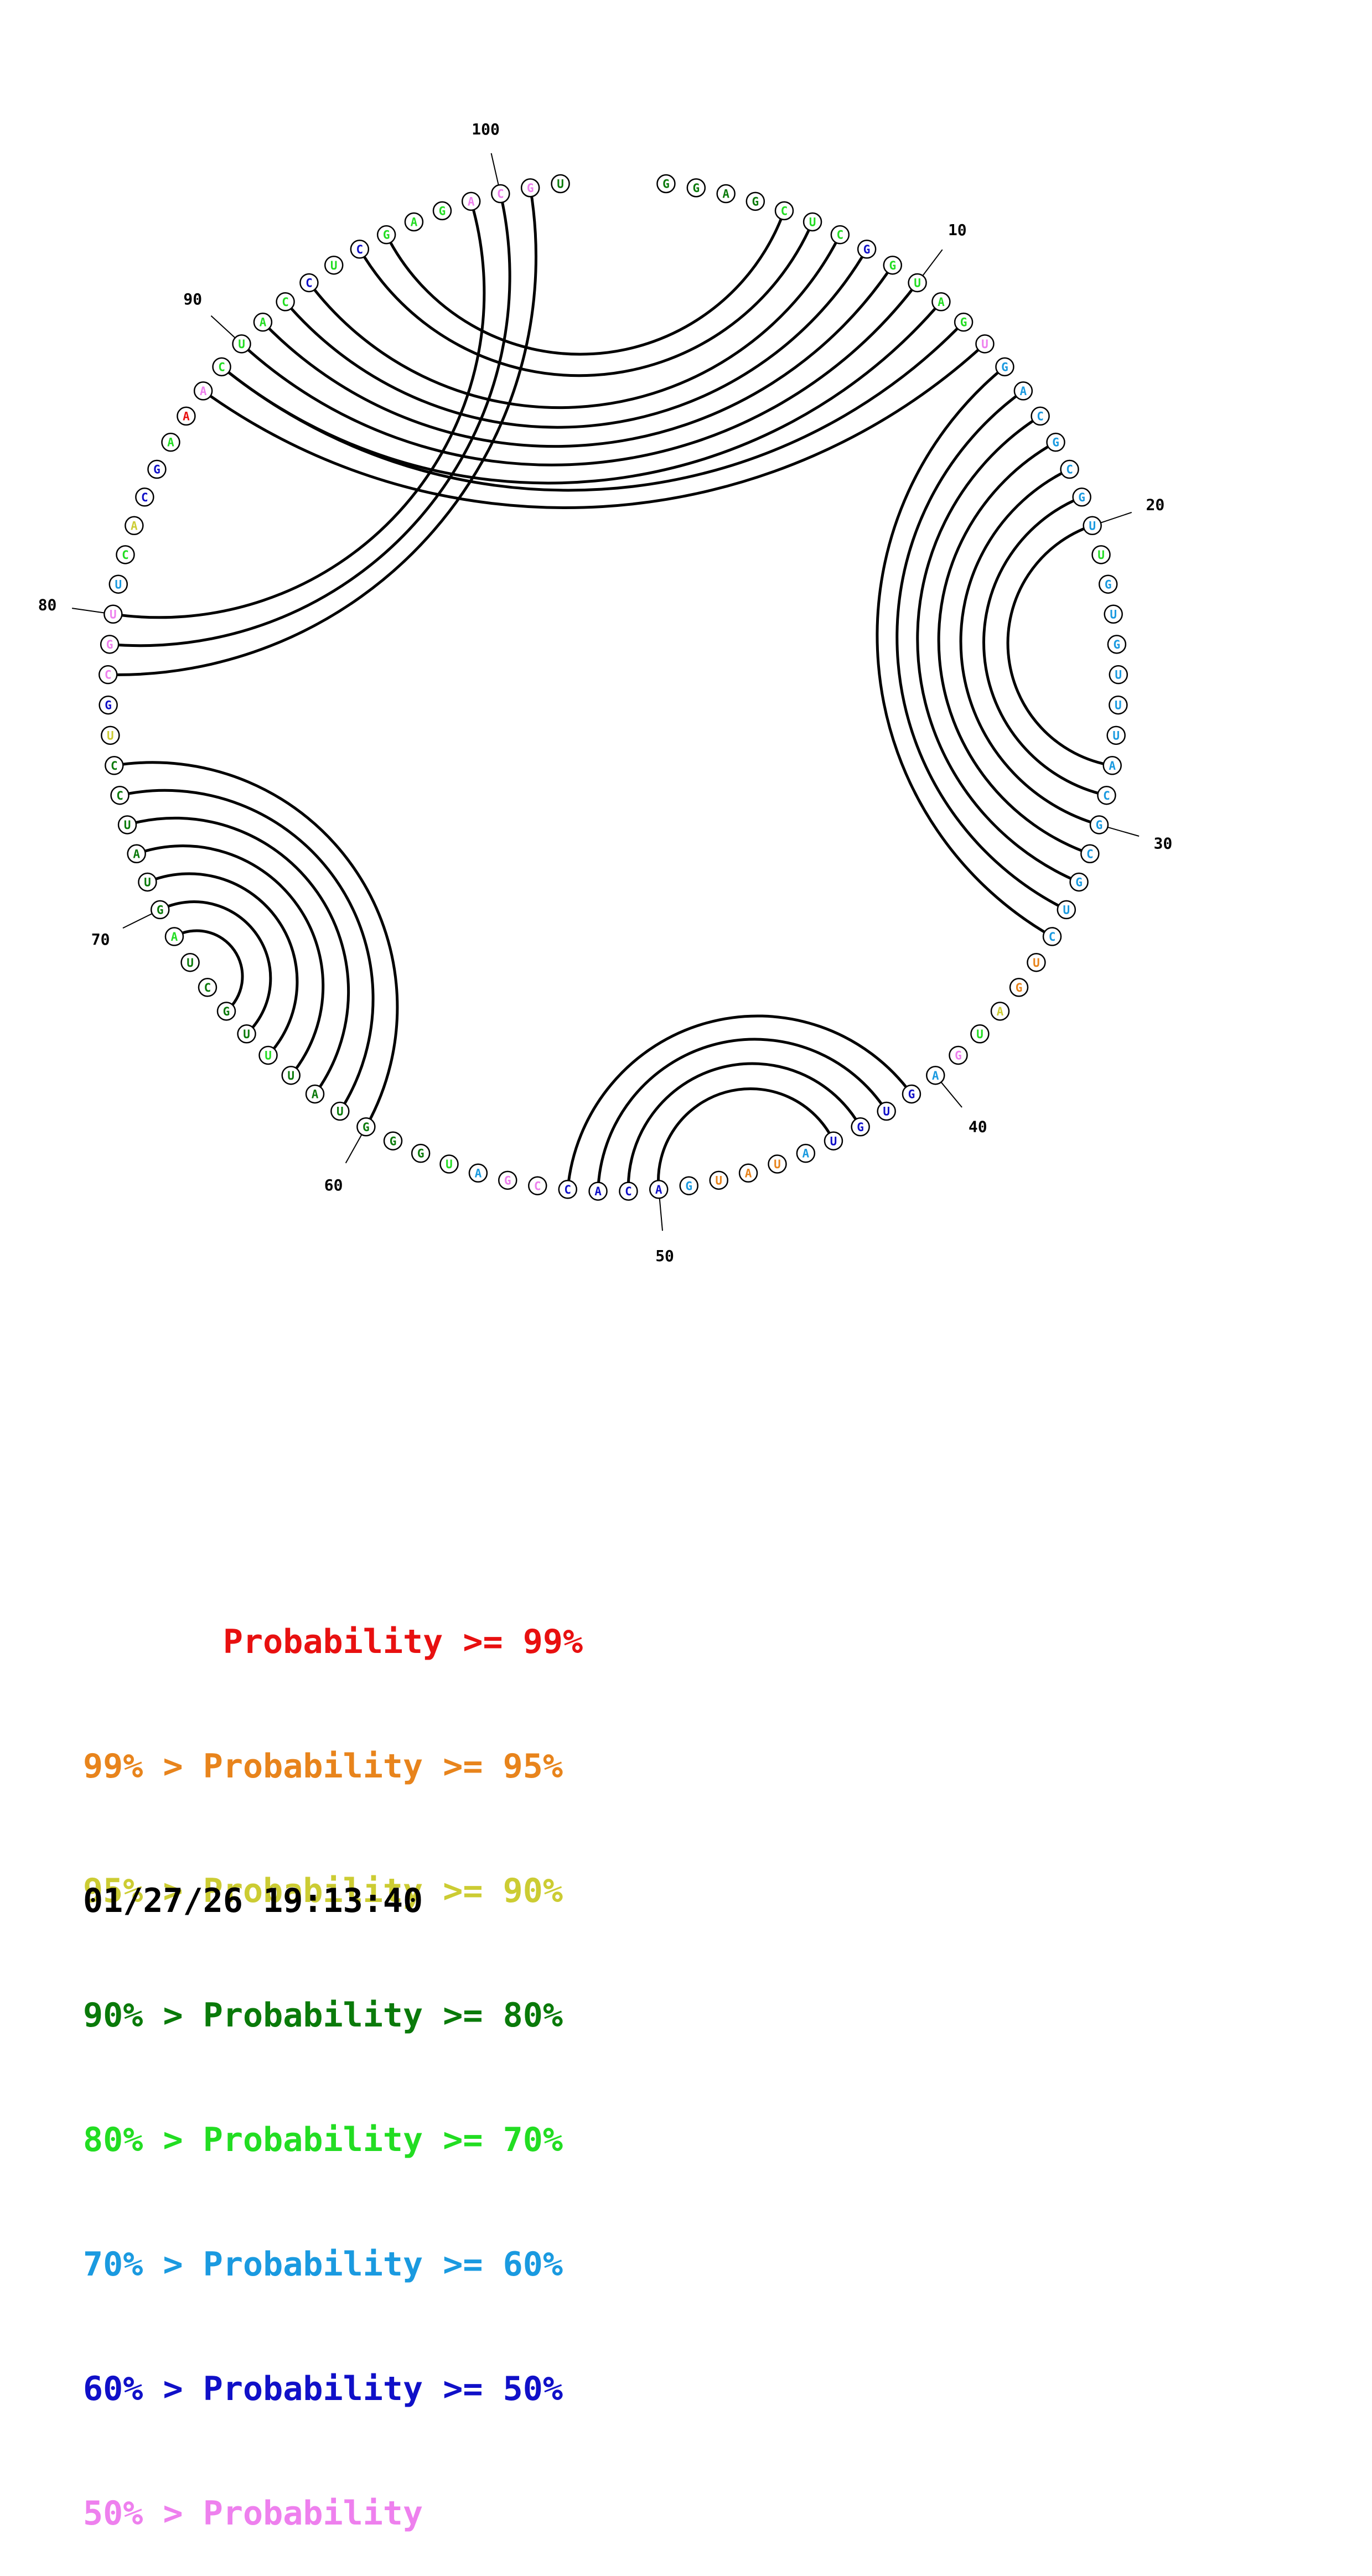 The width and height of the screenshot is (1372, 2576). What do you see at coordinates (598, 1191) in the screenshot?
I see `nucleotide-52: A` at bounding box center [598, 1191].